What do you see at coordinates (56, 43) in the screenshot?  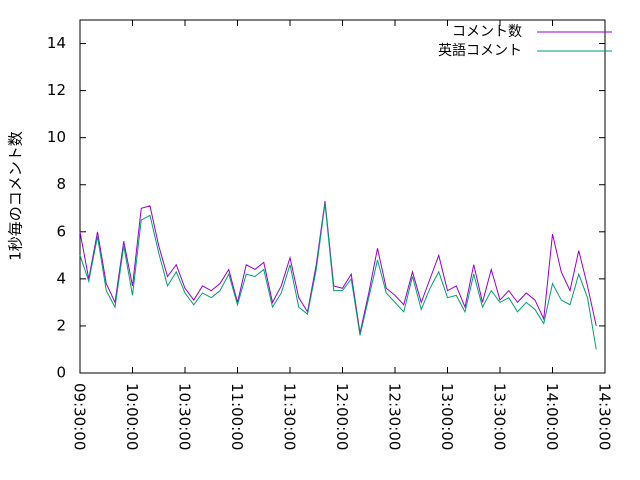 I see `y-tick-label: 14` at bounding box center [56, 43].